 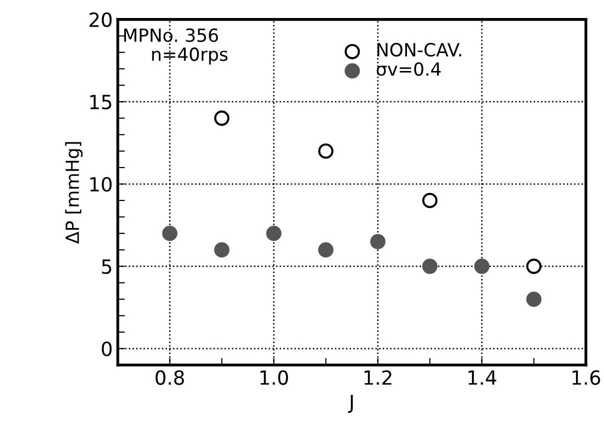 What do you see at coordinates (586, 377) in the screenshot?
I see `x-tick-label: 1.6` at bounding box center [586, 377].